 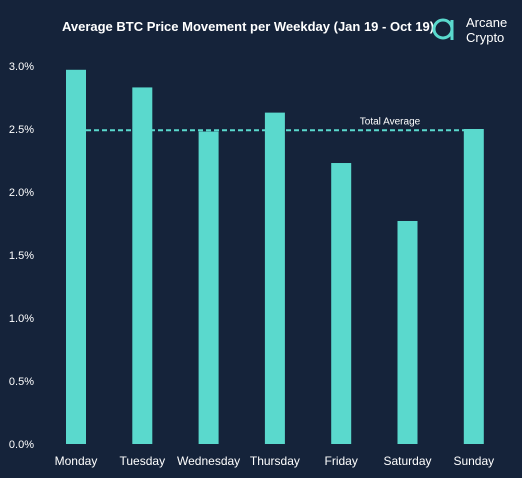 I want to click on y-tick-label: 2.0%, so click(x=21, y=193).